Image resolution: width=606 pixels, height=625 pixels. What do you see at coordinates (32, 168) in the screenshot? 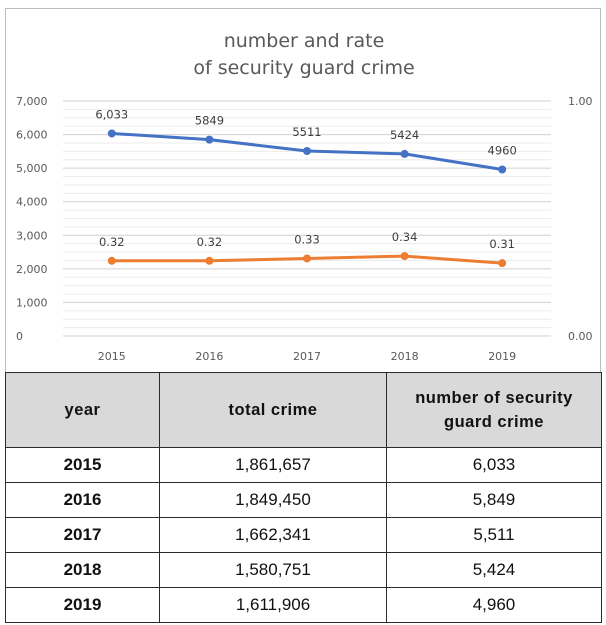
I see `y-left-tick-label: 5,000` at bounding box center [32, 168].